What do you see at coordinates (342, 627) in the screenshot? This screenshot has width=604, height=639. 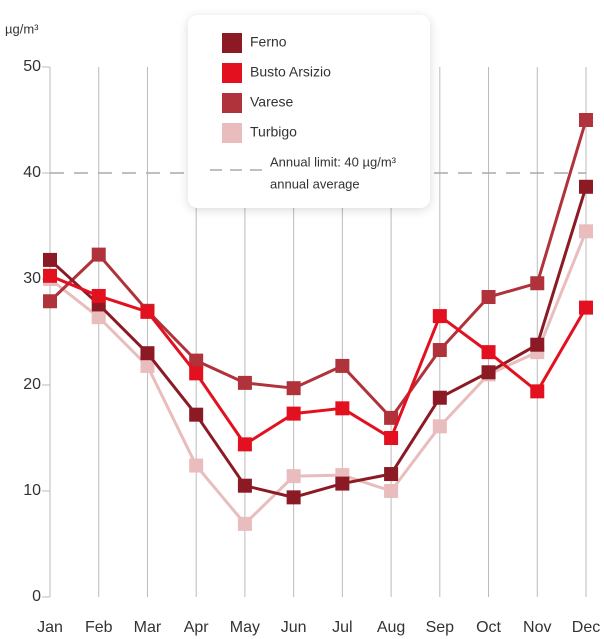 I see `x-tick-label: Jul` at bounding box center [342, 627].